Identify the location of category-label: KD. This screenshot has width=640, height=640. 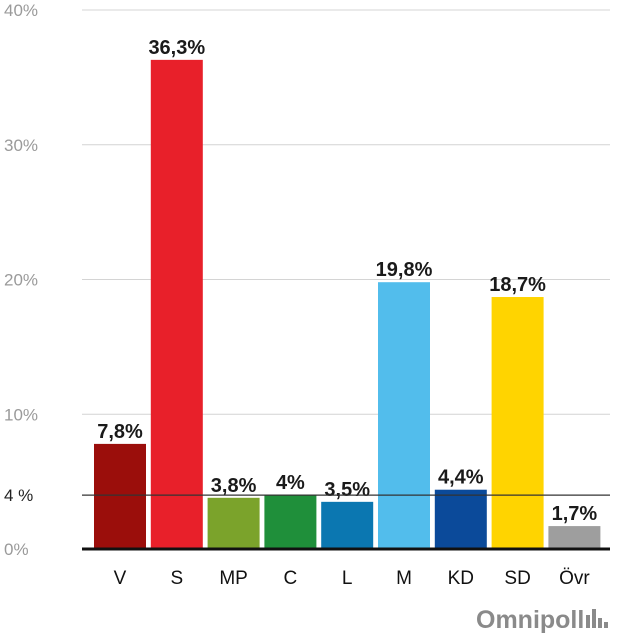
(461, 578).